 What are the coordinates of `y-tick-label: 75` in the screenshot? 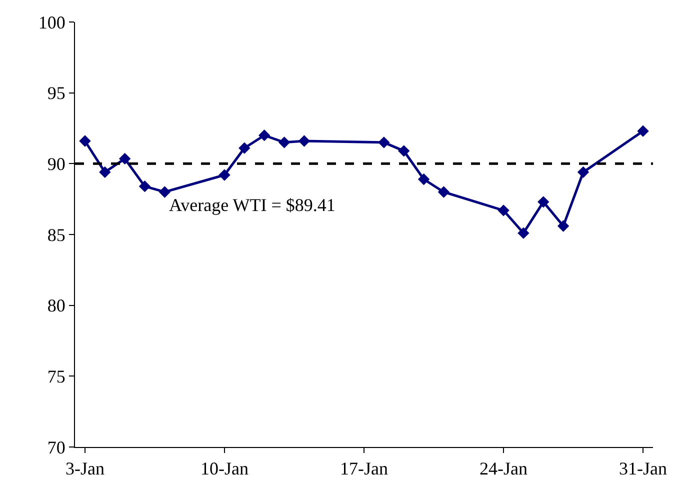 It's located at (56, 376).